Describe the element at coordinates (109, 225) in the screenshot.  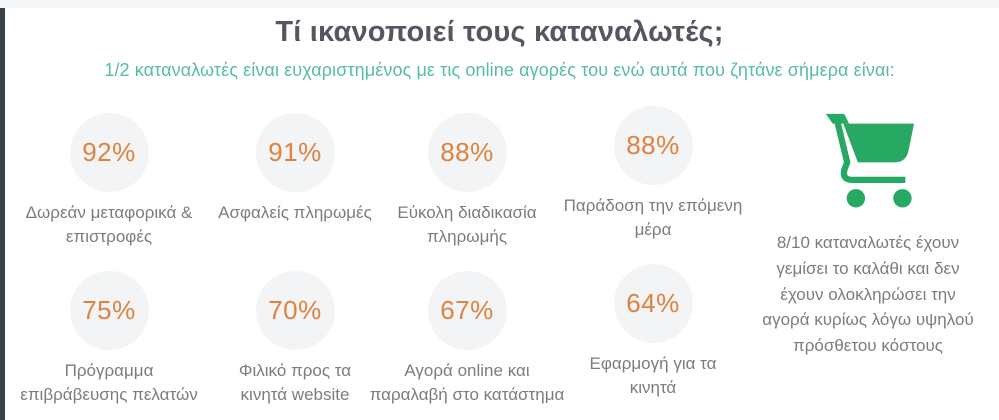
I see `stat-label: Δωρεάν μεταφορικά & επιστροφές` at that location.